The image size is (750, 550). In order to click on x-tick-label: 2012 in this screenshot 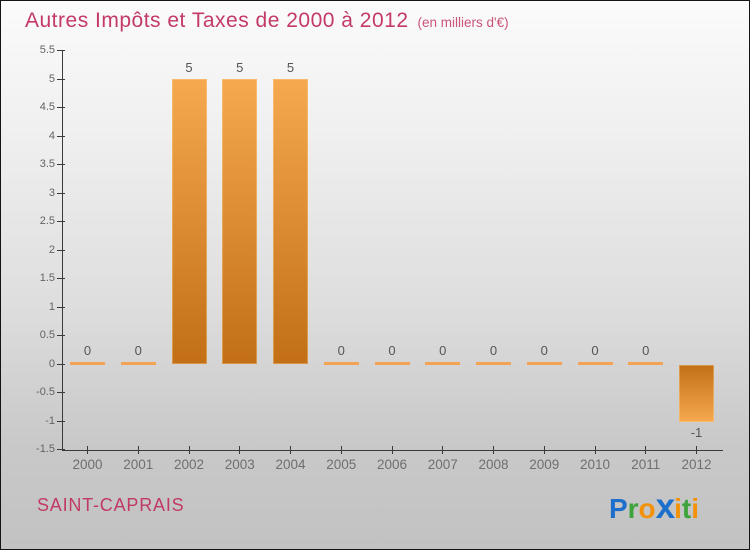, I will do `click(696, 464)`.